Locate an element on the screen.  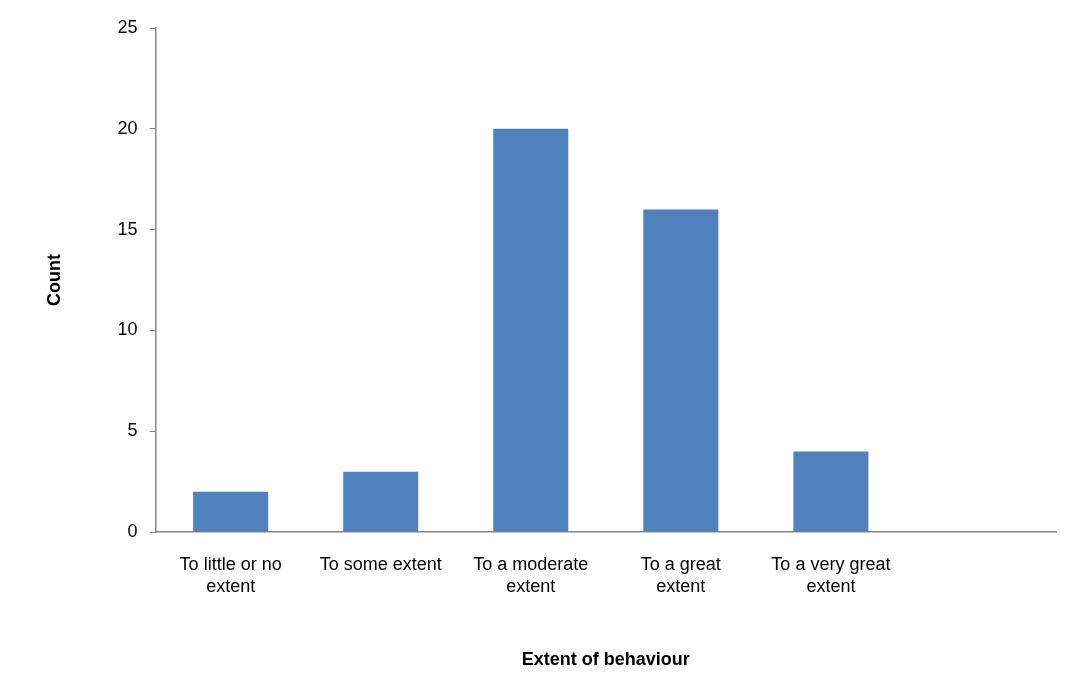
y-tick-label: 5 is located at coordinates (132, 430).